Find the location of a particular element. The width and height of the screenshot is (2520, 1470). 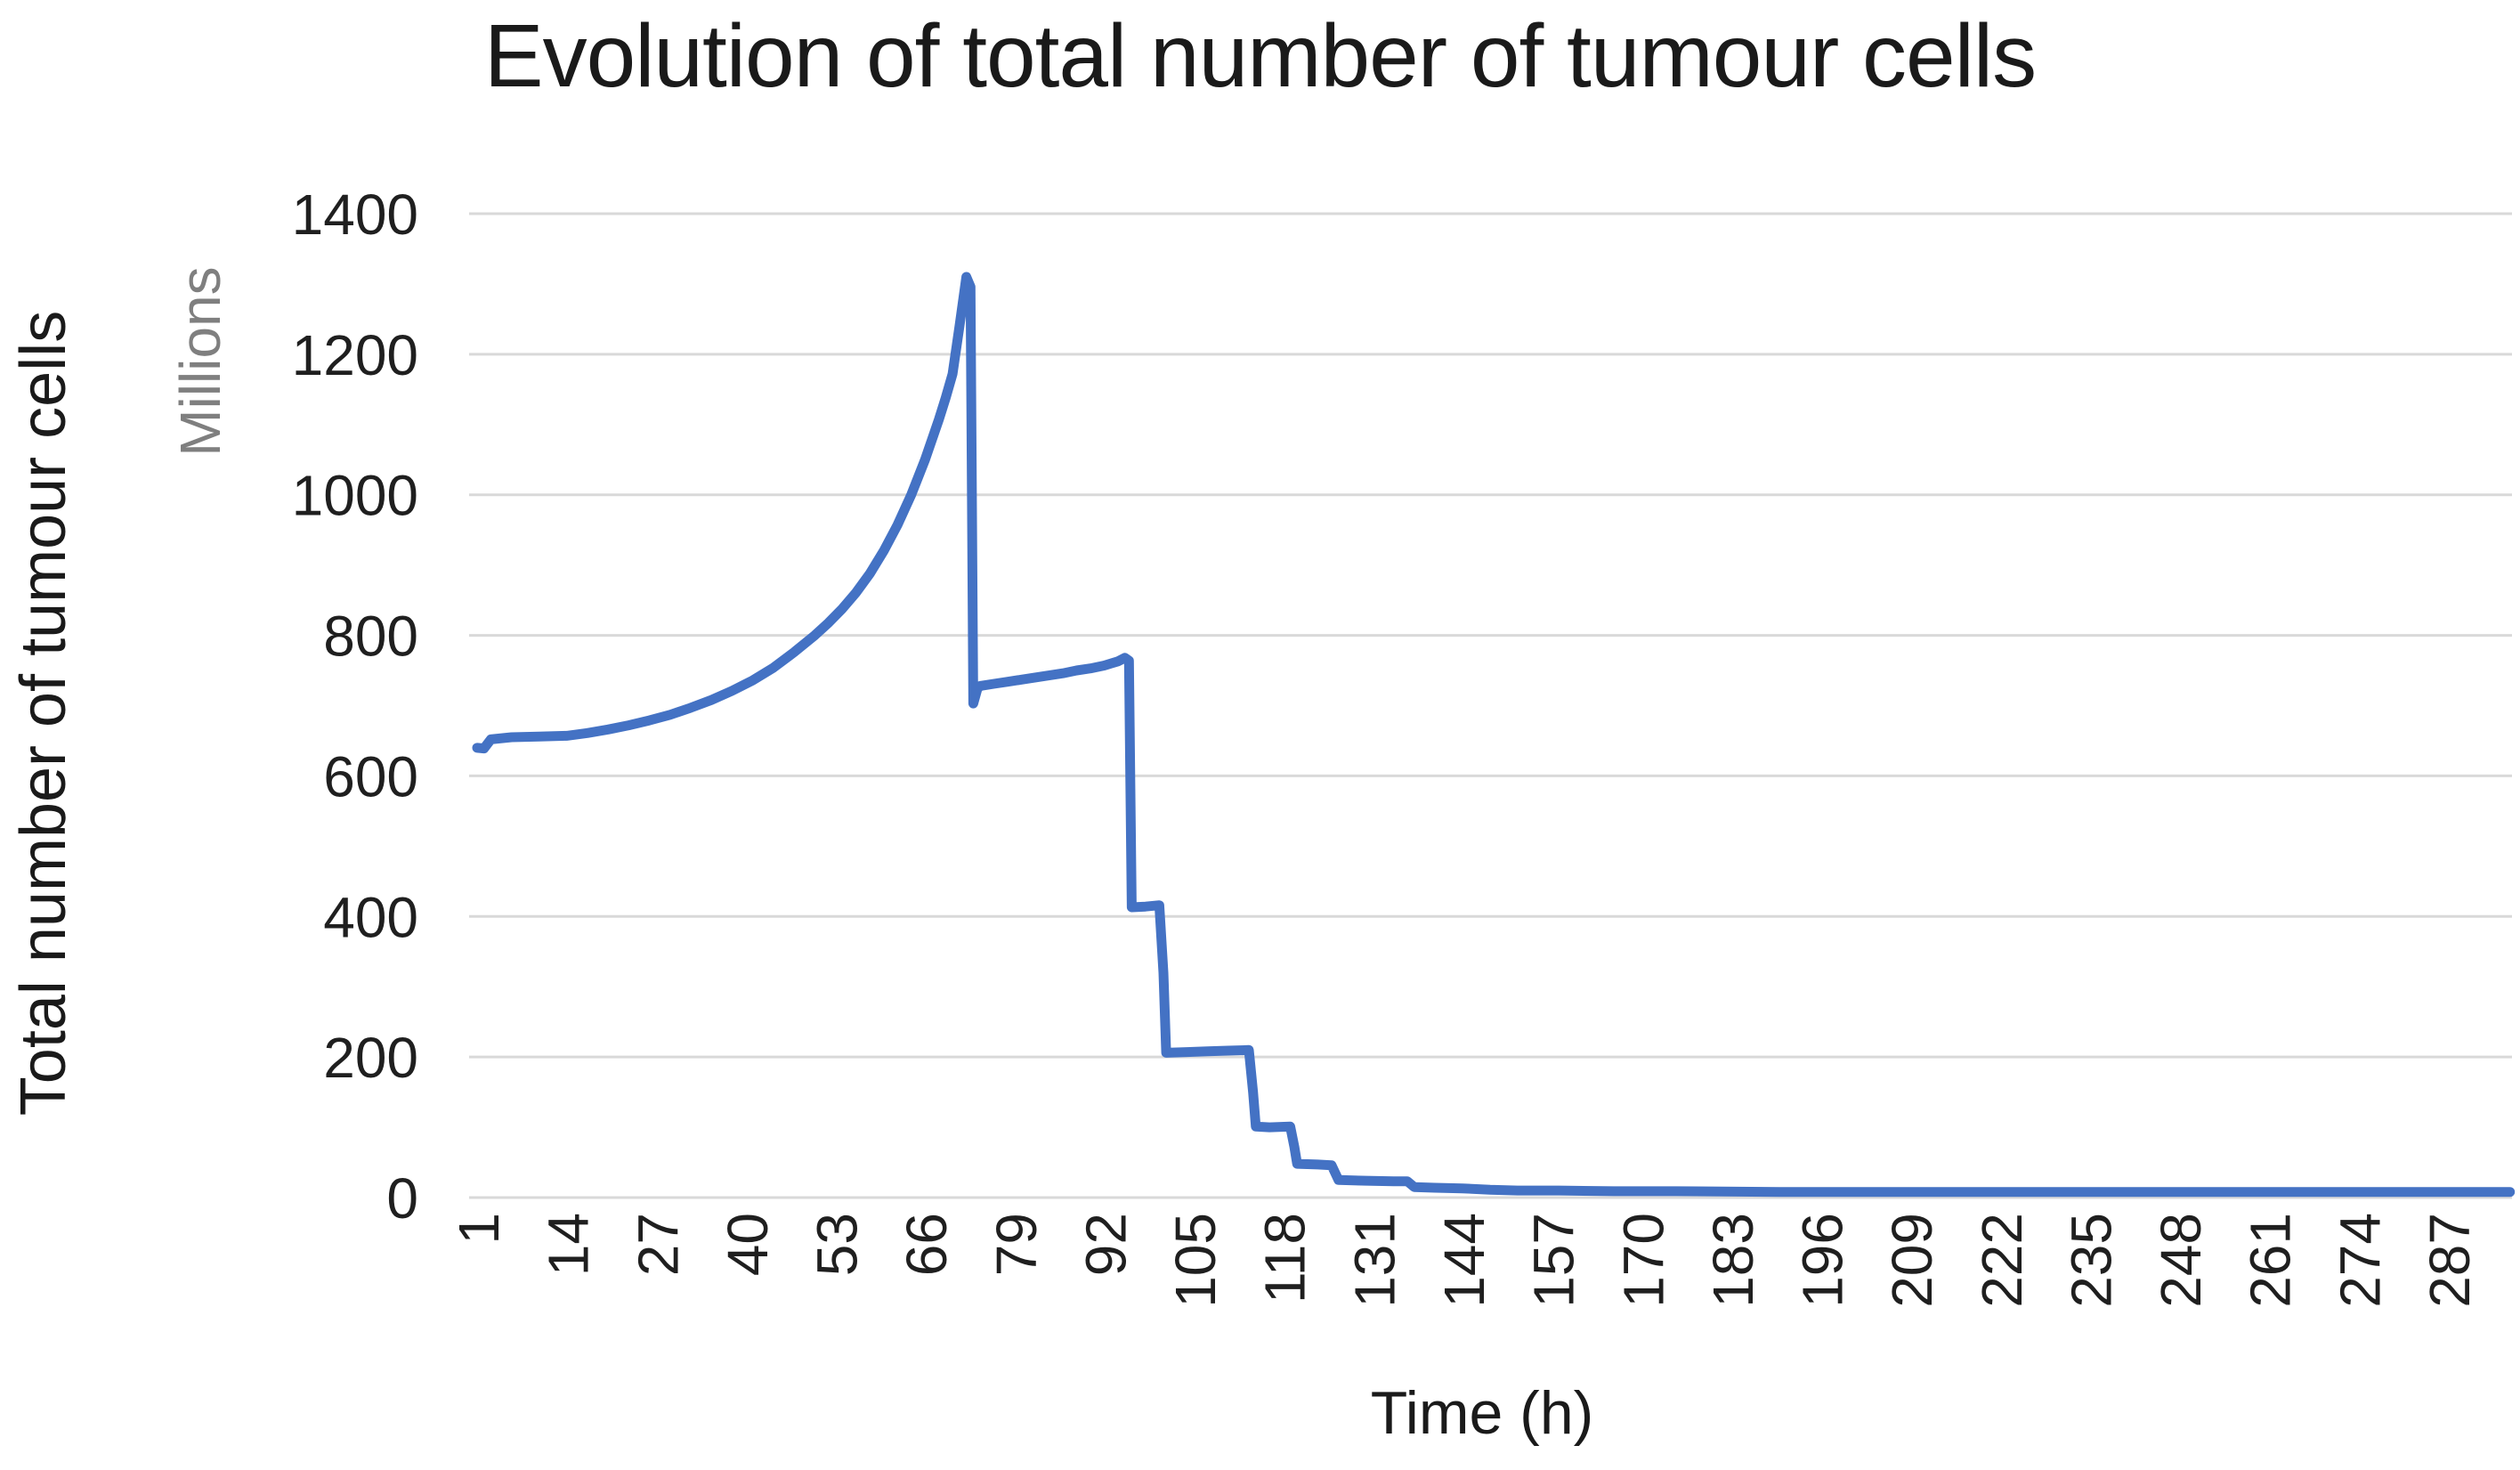

y-tick-label: 1000 is located at coordinates (355, 496).